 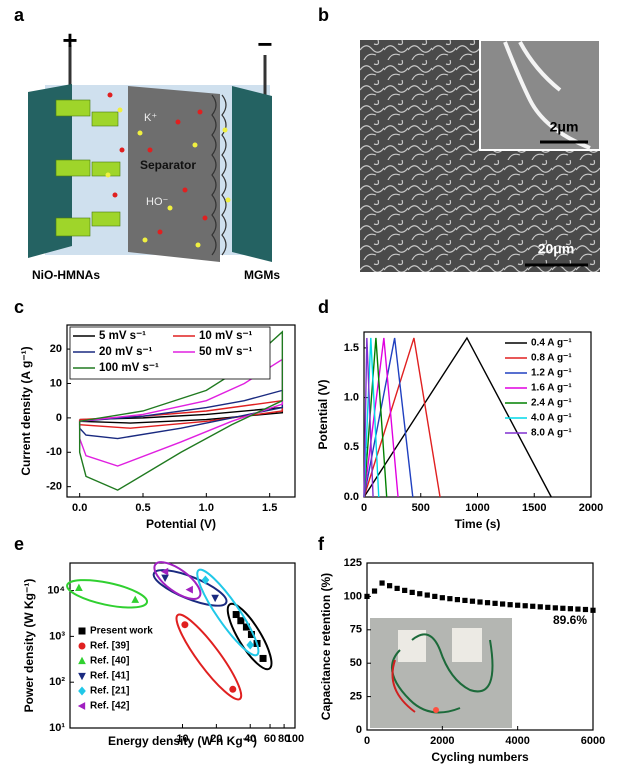 What do you see at coordinates (284, 739) in the screenshot?
I see `x-tick-label: 80` at bounding box center [284, 739].